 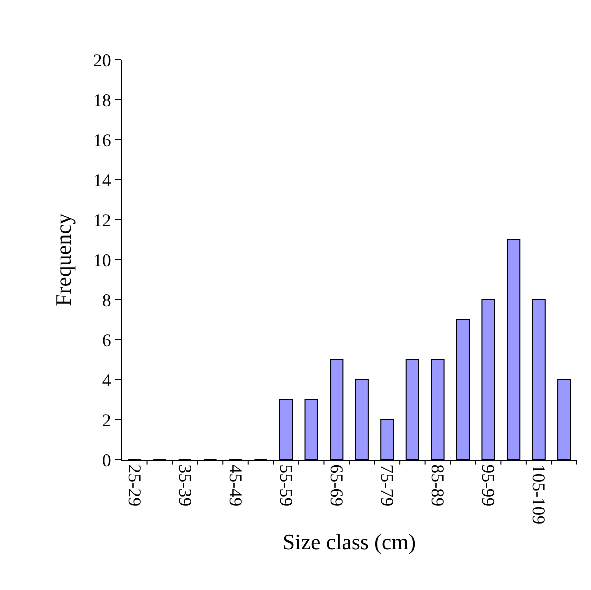 What do you see at coordinates (349, 542) in the screenshot?
I see `x-axis-title: Size class (cm)` at bounding box center [349, 542].